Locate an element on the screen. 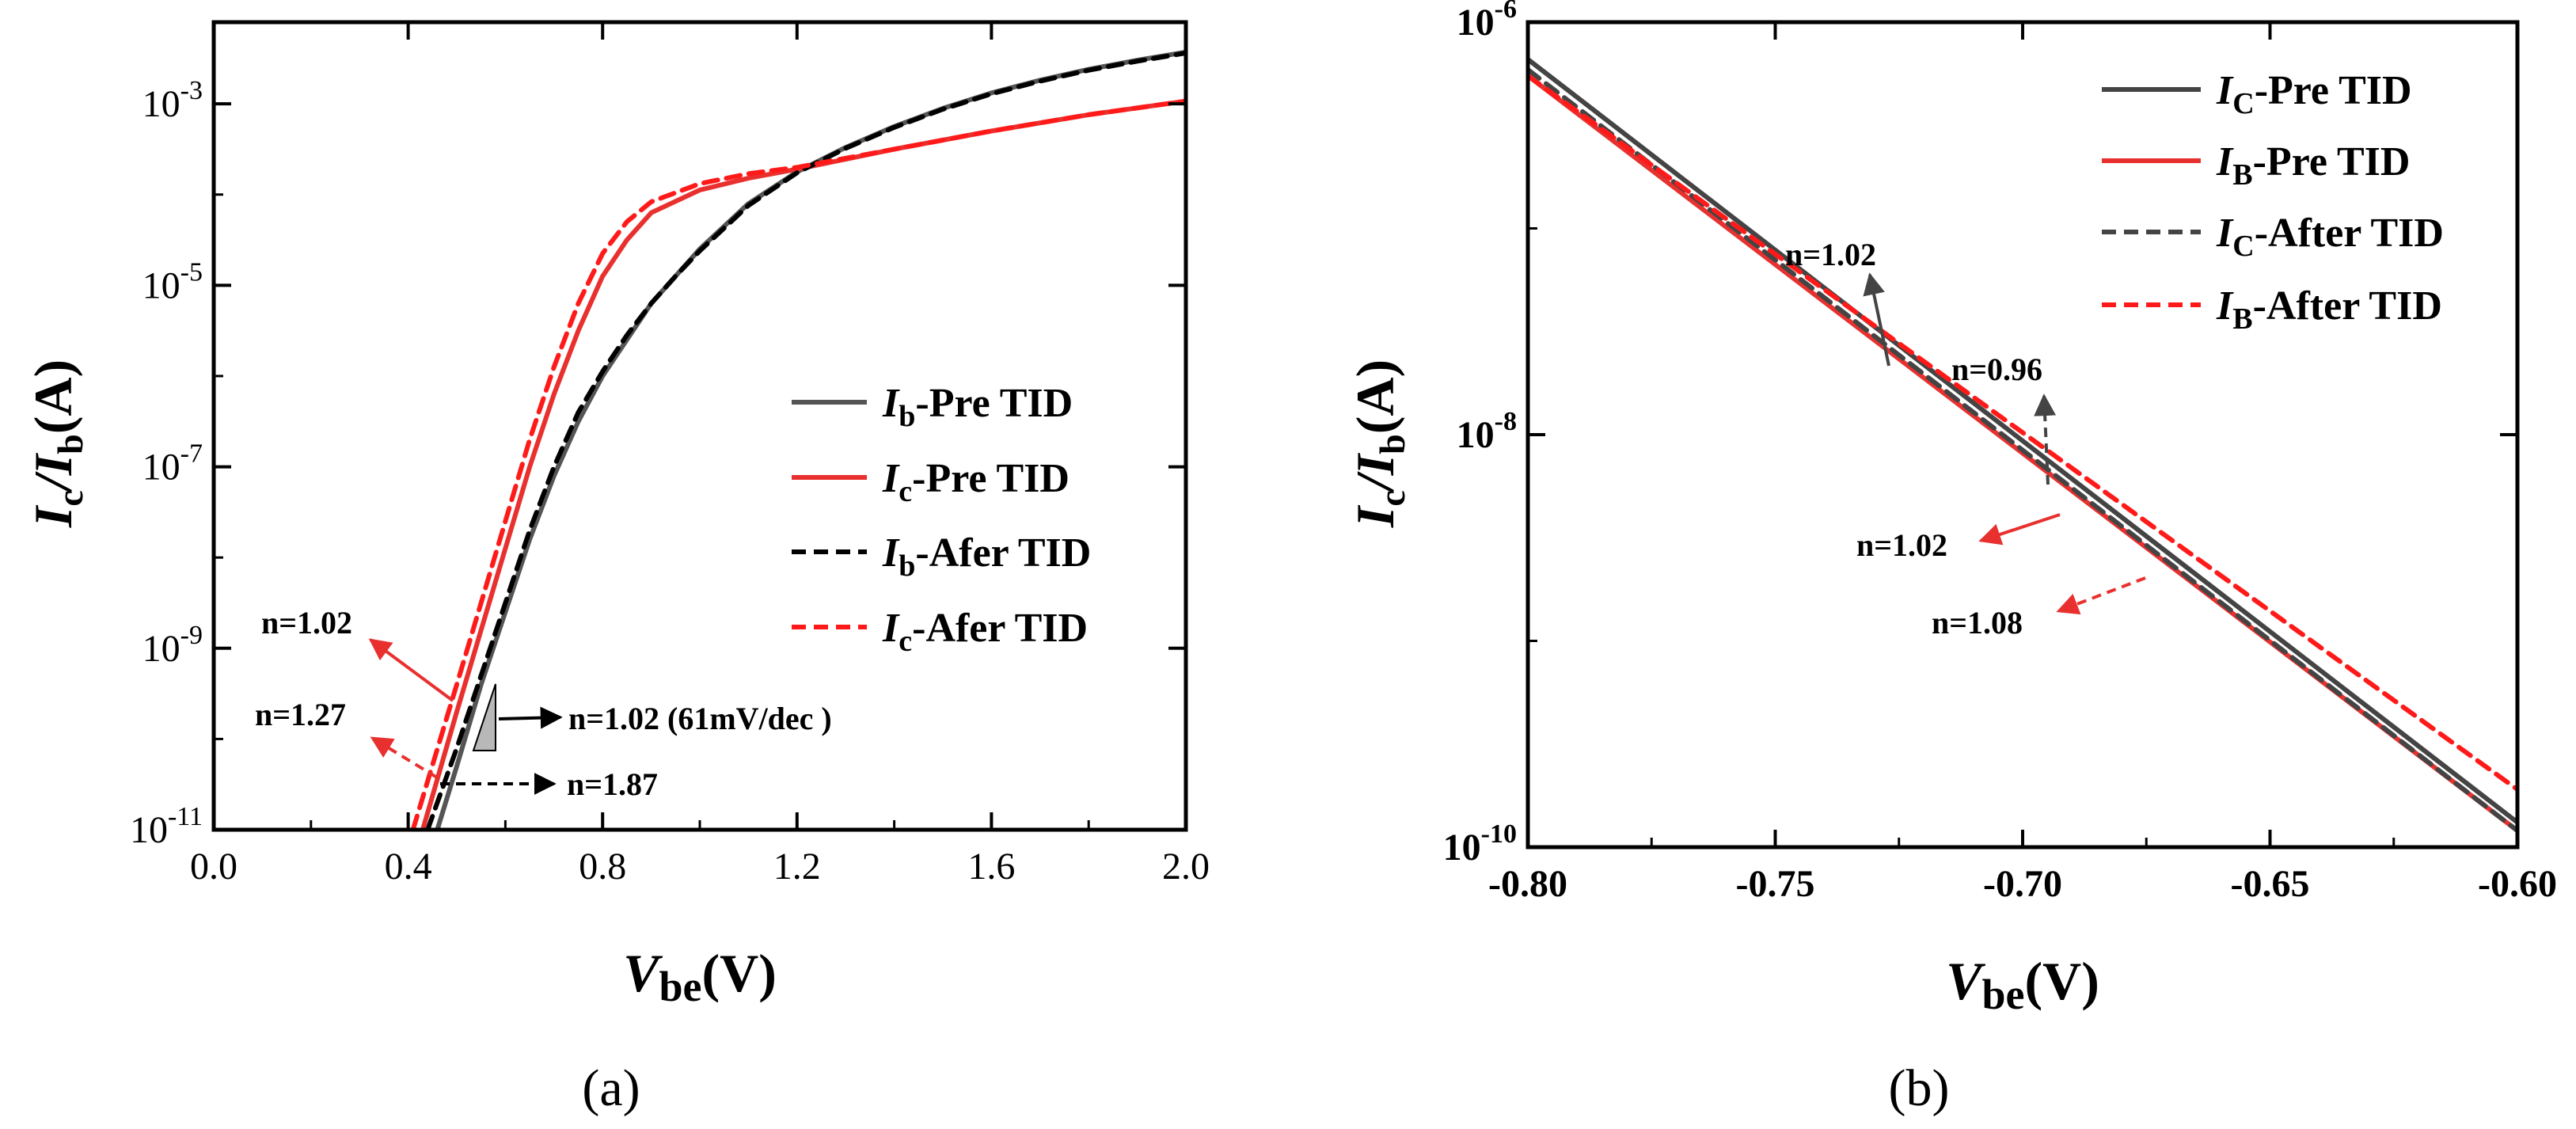 The width and height of the screenshot is (2576, 1129). chart-b-legend-ic-pre: IC-Pre TID is located at coordinates (2314, 94).